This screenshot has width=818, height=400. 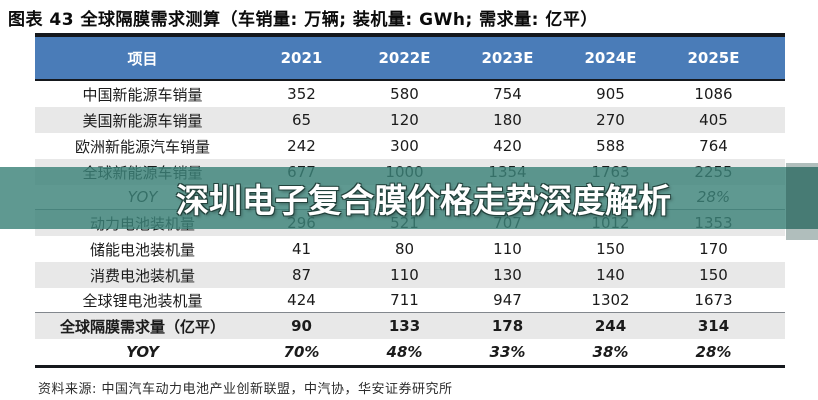 I want to click on cell-value: 588, so click(x=610, y=146).